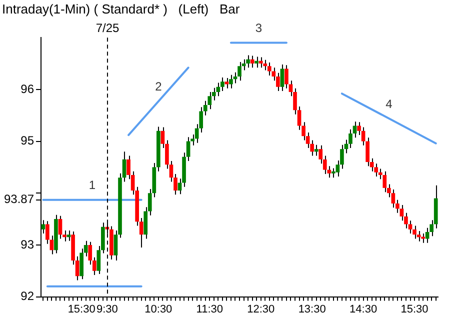 This screenshot has width=450, height=322. What do you see at coordinates (312, 309) in the screenshot?
I see `x-tick-label: 13:30` at bounding box center [312, 309].